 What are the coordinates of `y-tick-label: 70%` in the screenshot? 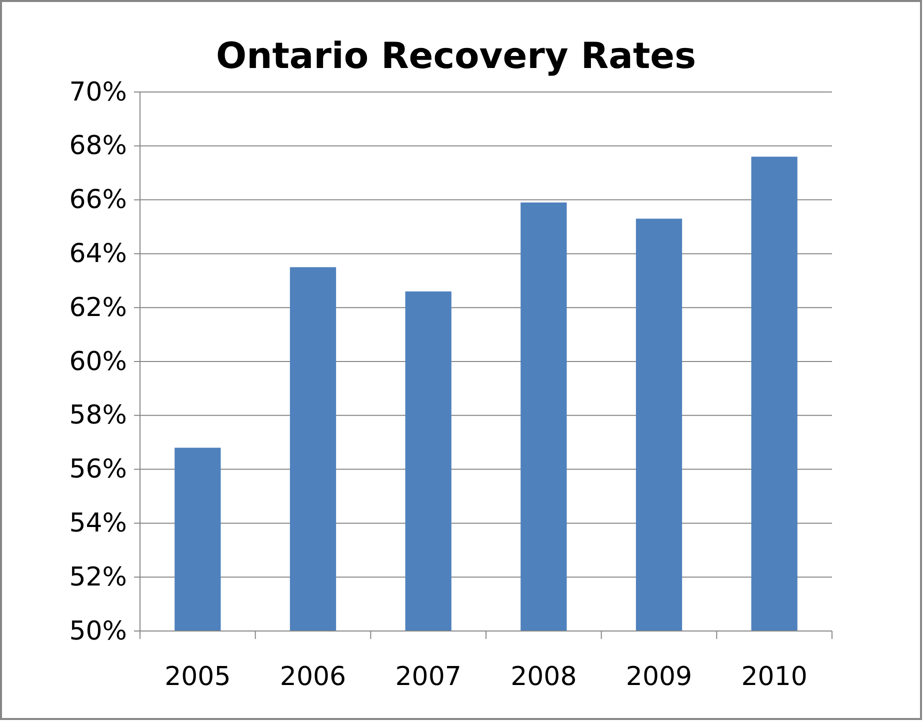 It's located at (98, 92).